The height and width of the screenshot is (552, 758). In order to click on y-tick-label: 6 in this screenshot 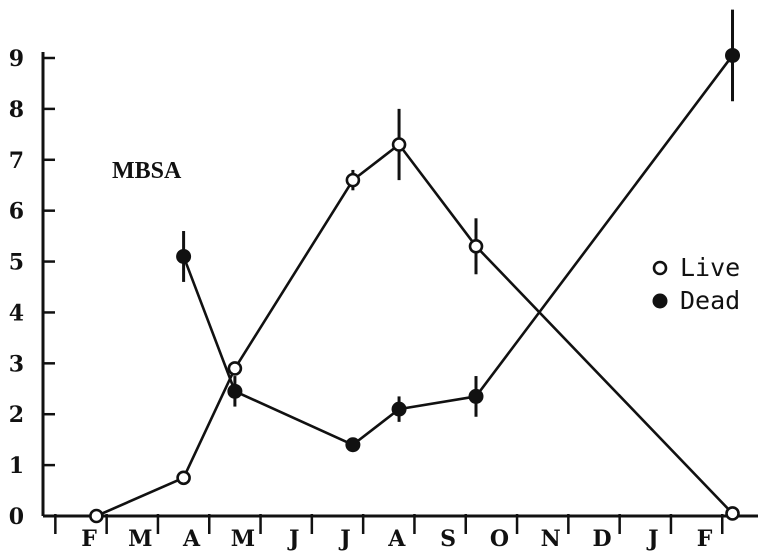, I will do `click(16, 212)`.